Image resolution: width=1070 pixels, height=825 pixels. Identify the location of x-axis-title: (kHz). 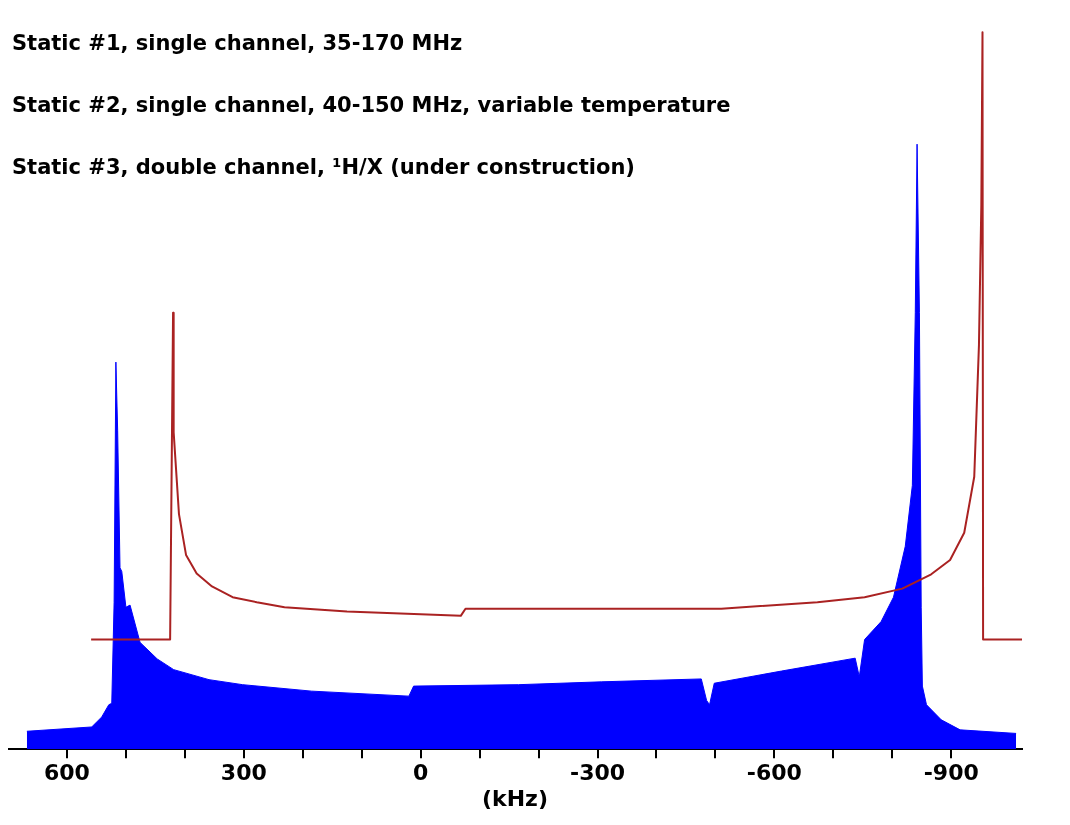
(515, 798).